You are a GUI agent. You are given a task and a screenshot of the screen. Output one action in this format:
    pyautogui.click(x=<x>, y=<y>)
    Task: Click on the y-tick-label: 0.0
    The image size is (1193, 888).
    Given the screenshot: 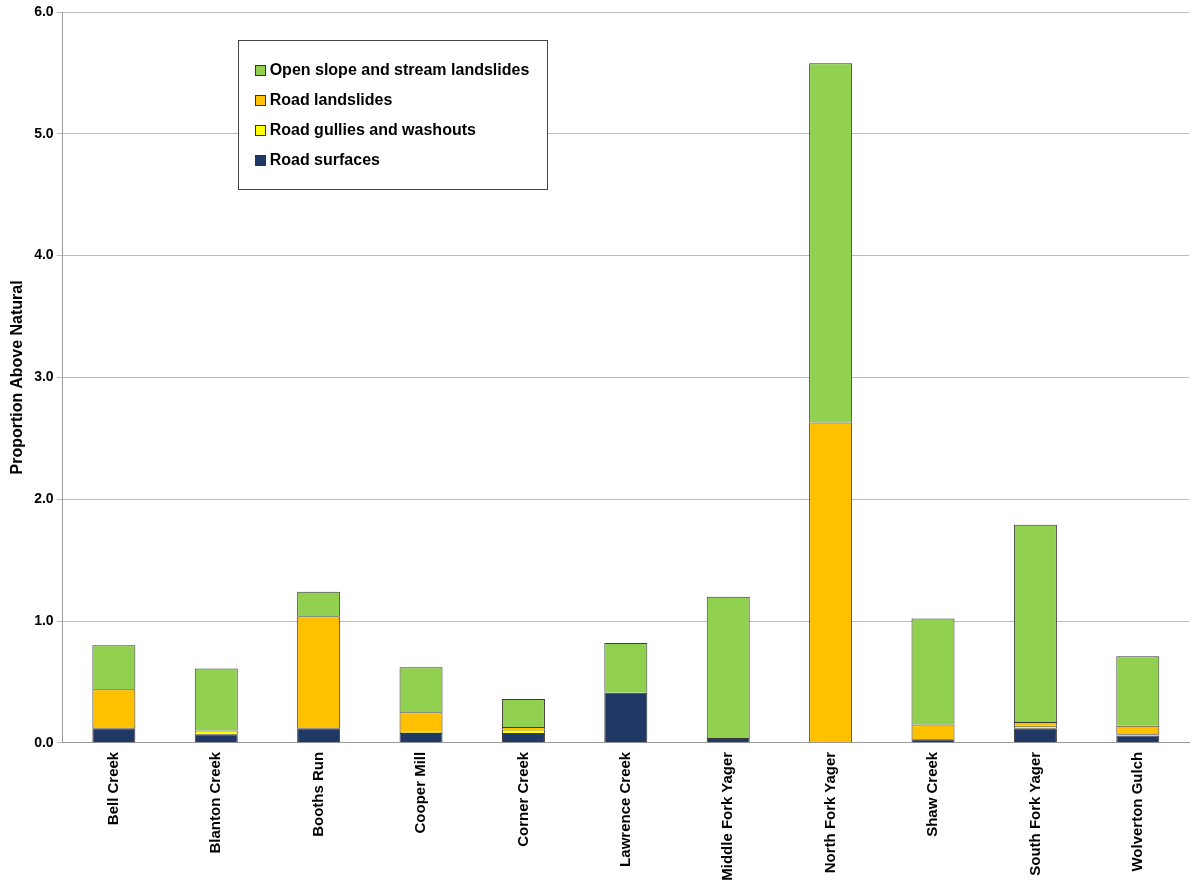 What is the action you would take?
    pyautogui.click(x=44, y=741)
    